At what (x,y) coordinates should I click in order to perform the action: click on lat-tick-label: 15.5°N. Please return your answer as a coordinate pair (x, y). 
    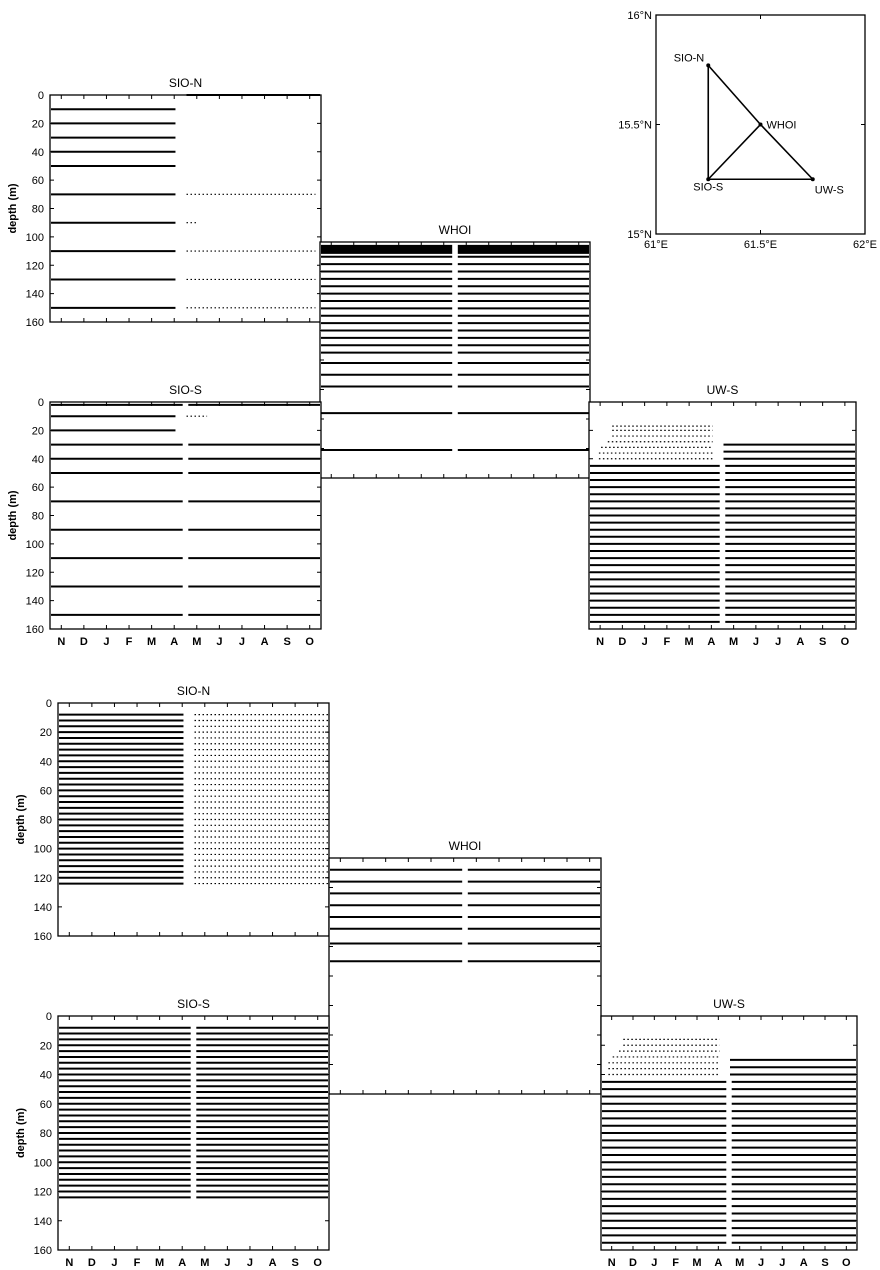
    Looking at the image, I should click on (635, 126).